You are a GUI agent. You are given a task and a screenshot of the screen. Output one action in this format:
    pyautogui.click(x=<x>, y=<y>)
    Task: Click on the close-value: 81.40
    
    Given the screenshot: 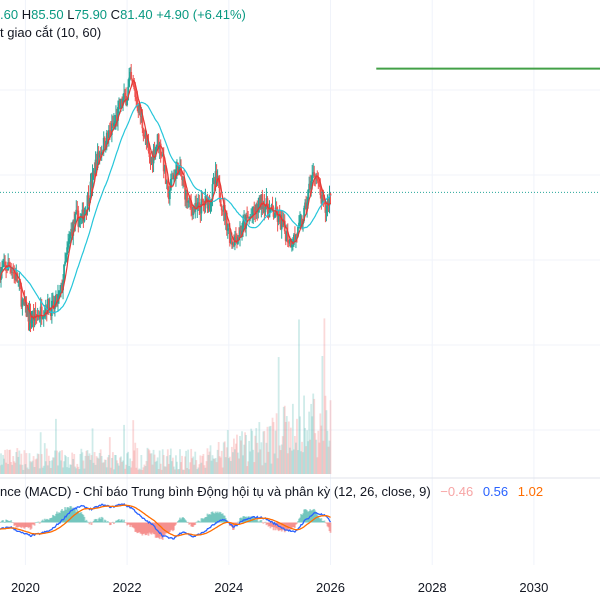 What is the action you would take?
    pyautogui.click(x=136, y=14)
    